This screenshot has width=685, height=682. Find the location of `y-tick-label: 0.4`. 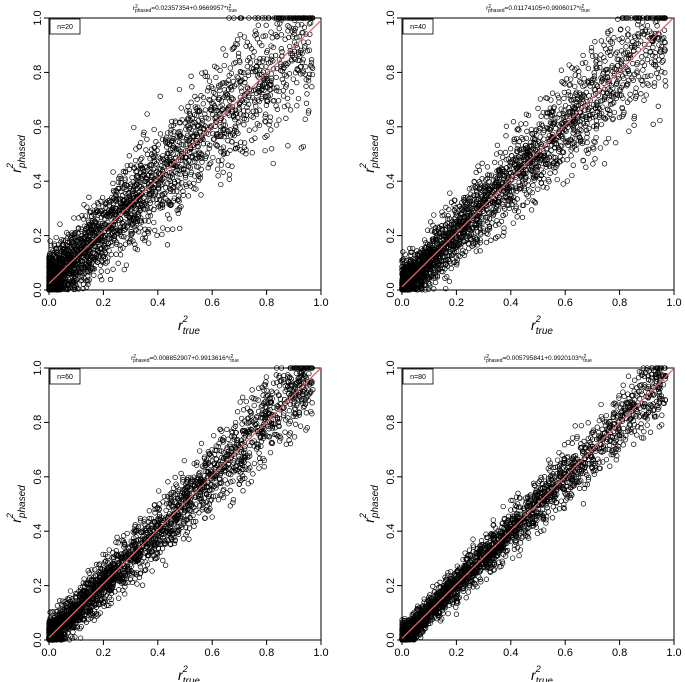

y-tick-label: 0.4 is located at coordinates (38, 181).